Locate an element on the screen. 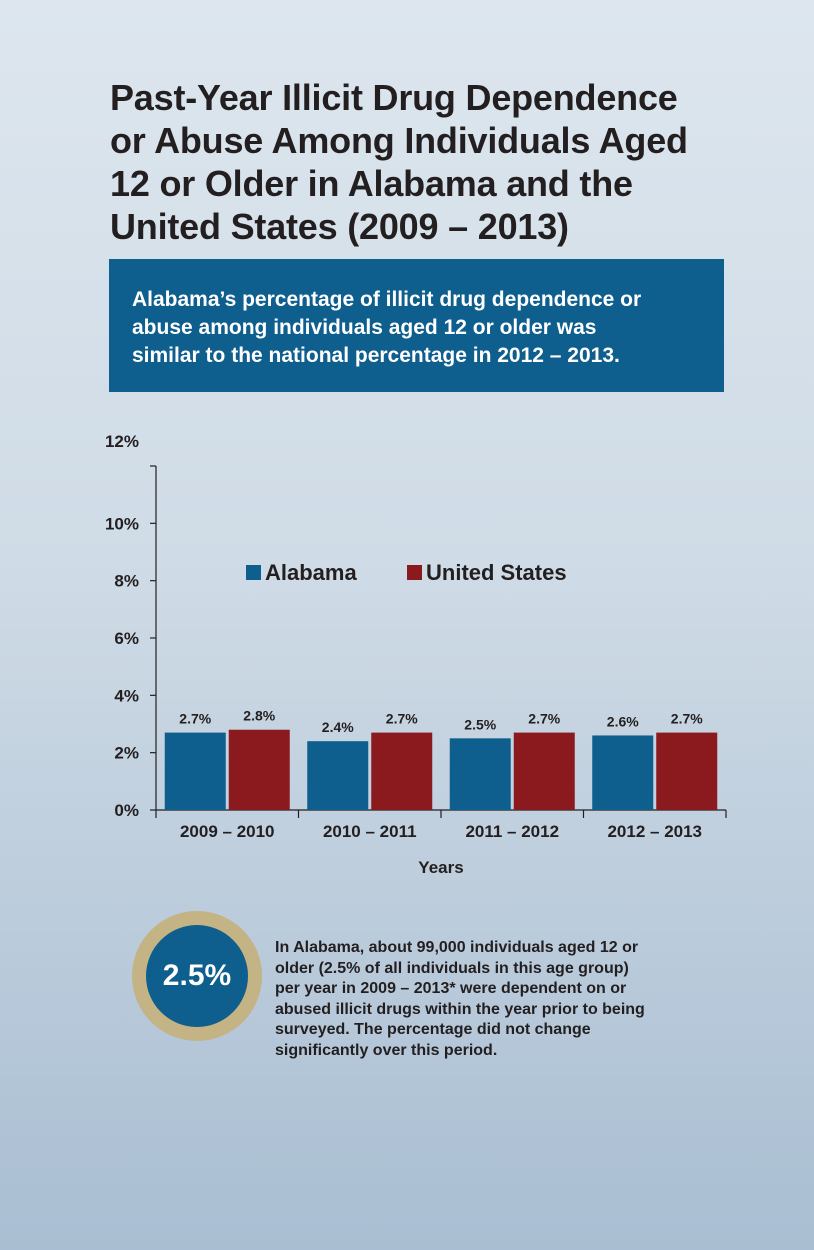  title-line: Past-Year Illicit Drug Dependence is located at coordinates (394, 97).